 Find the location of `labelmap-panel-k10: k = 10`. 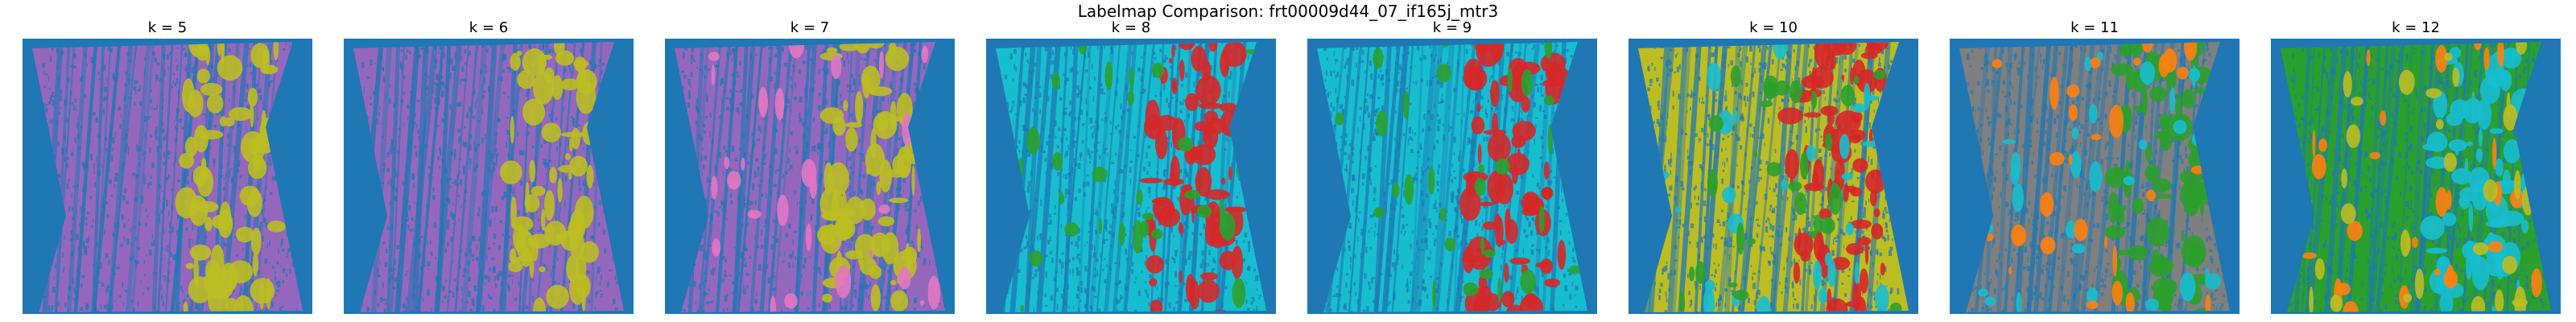

labelmap-panel-k10: k = 10 is located at coordinates (1773, 166).